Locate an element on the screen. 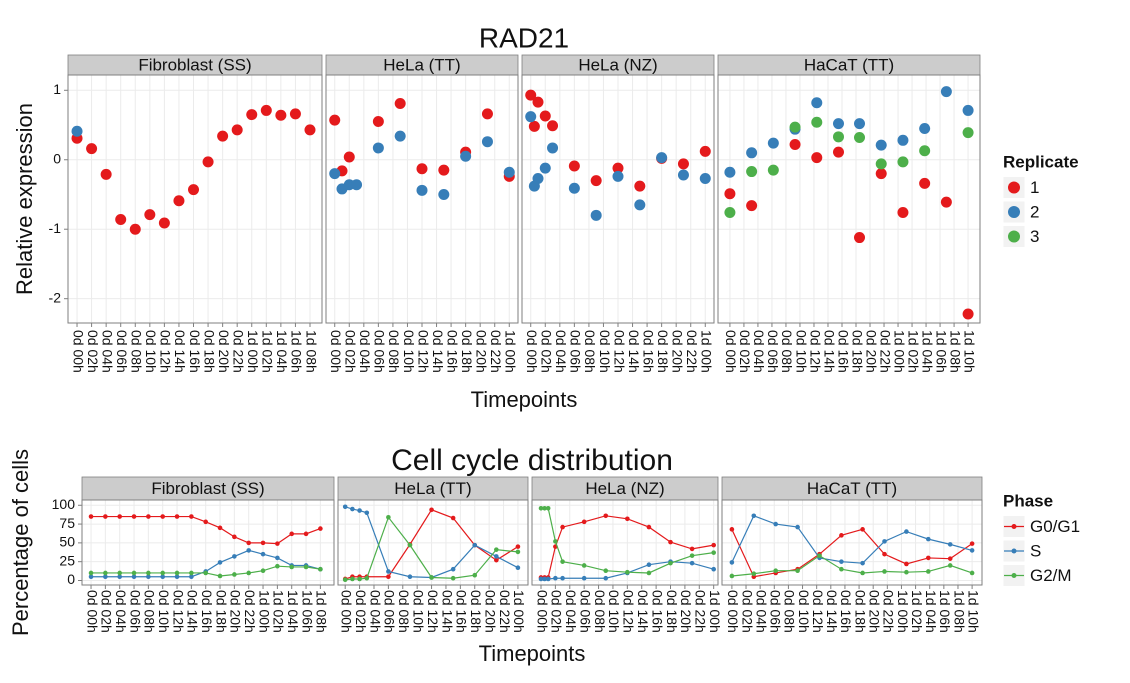 This screenshot has width=1130, height=683. y-tick-label: 0 is located at coordinates (57, 158).